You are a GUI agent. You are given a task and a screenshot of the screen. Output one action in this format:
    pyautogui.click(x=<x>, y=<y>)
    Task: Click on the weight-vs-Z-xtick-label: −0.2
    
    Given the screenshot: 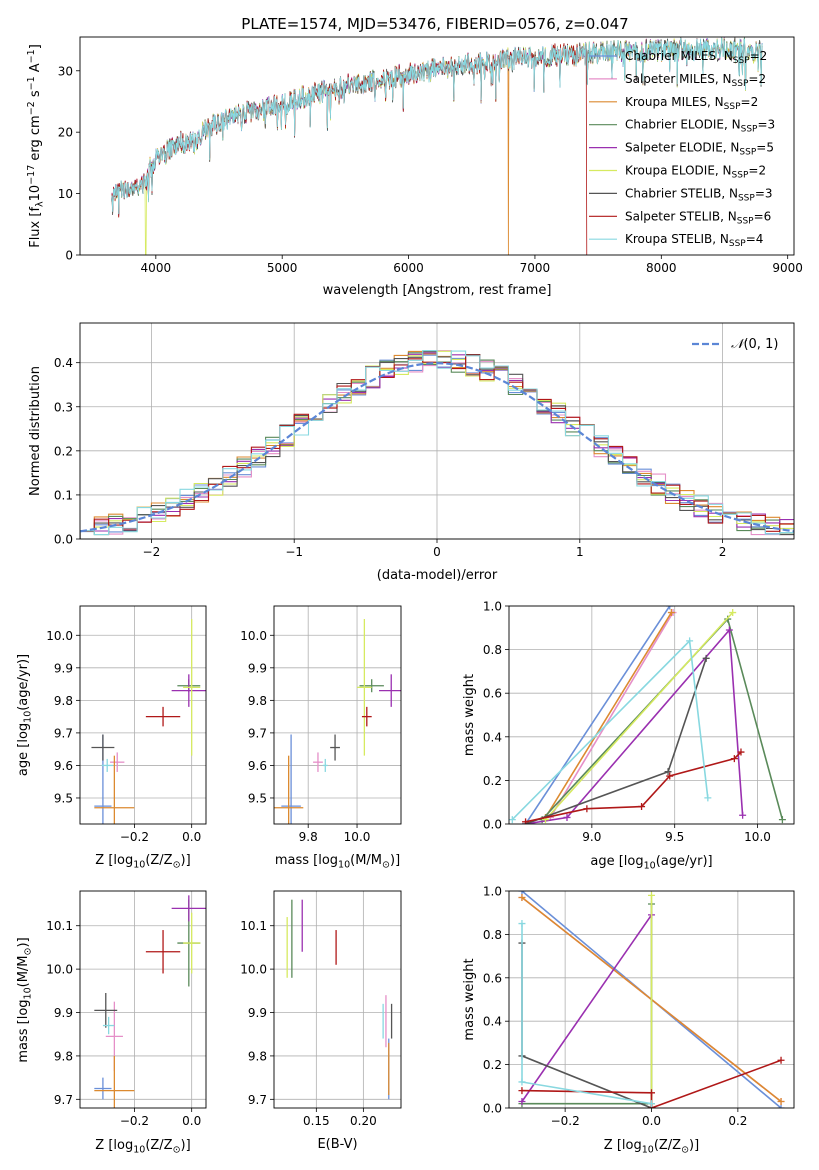 What is the action you would take?
    pyautogui.click(x=565, y=1121)
    